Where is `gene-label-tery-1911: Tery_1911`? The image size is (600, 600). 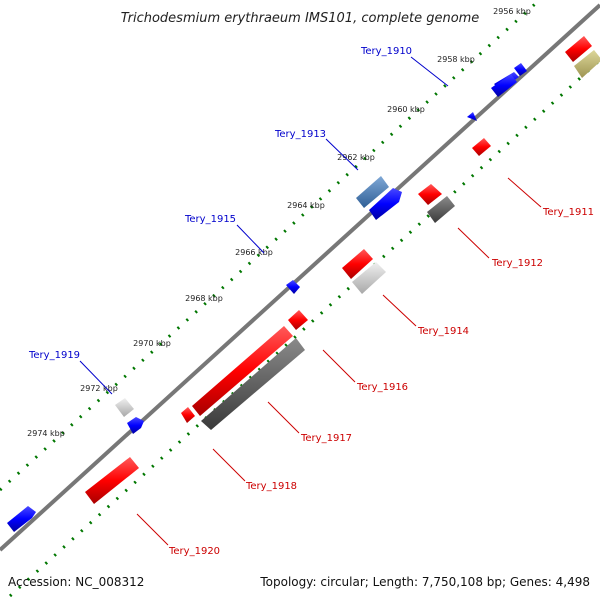 gene-label-tery-1911: Tery_1911 is located at coordinates (568, 212).